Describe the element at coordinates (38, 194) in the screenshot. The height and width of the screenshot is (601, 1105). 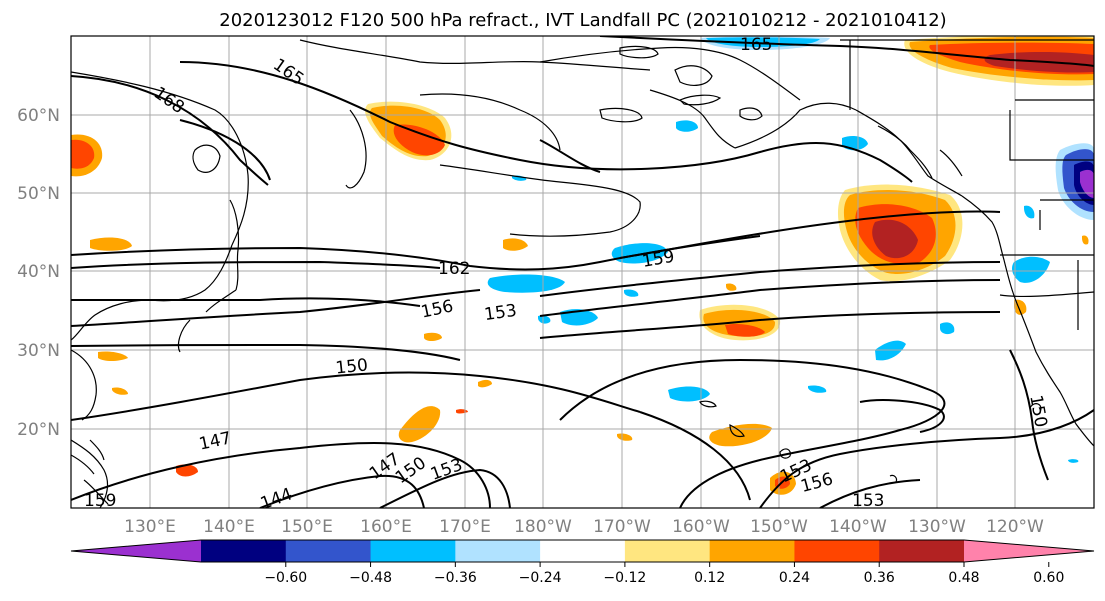
I see `lat-label-50n: 50°N` at that location.